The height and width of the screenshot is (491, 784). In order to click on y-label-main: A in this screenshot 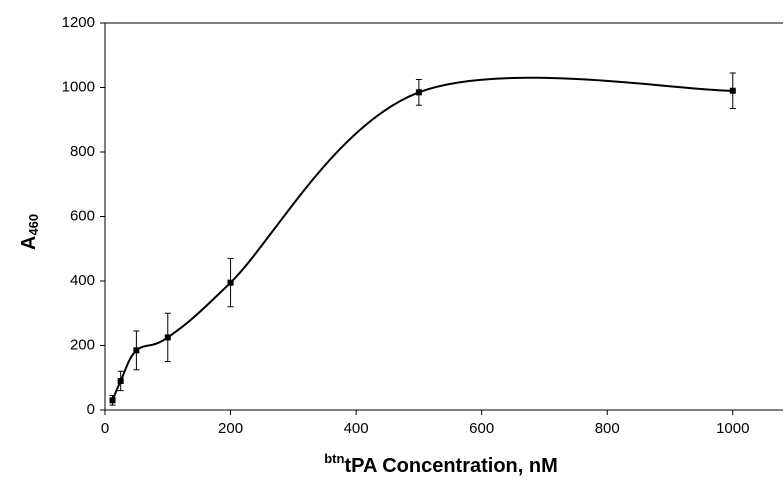, I will do `click(29, 243)`.